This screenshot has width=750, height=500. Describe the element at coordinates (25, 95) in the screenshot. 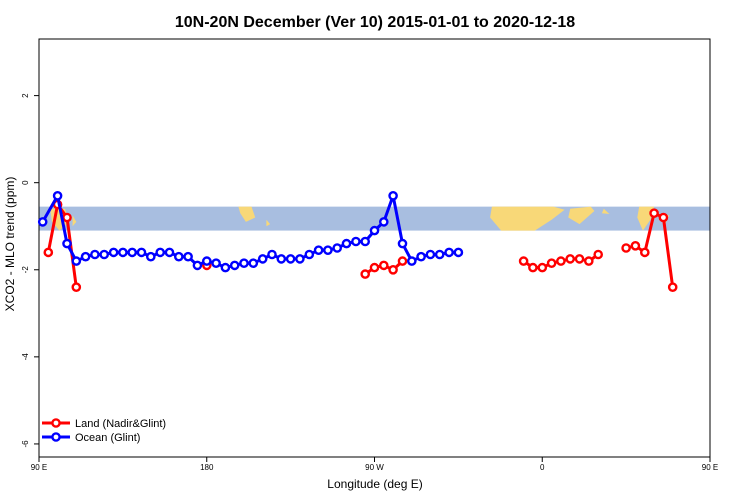

I see `y-tick-label: 2` at that location.